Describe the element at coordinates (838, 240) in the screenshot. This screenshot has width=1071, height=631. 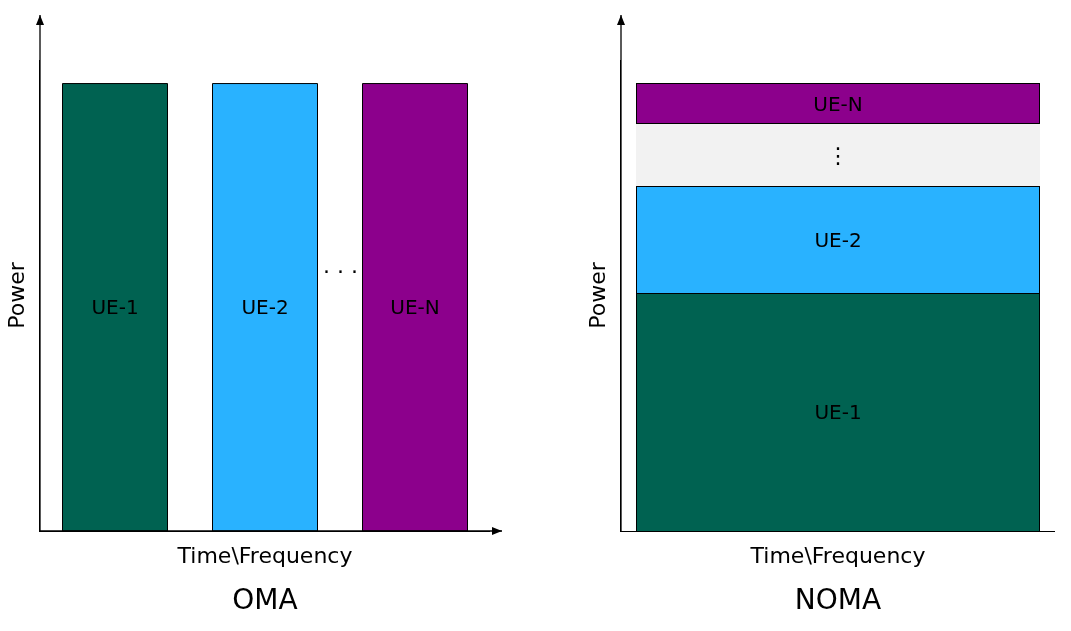
I see `series-label: UE-2` at that location.